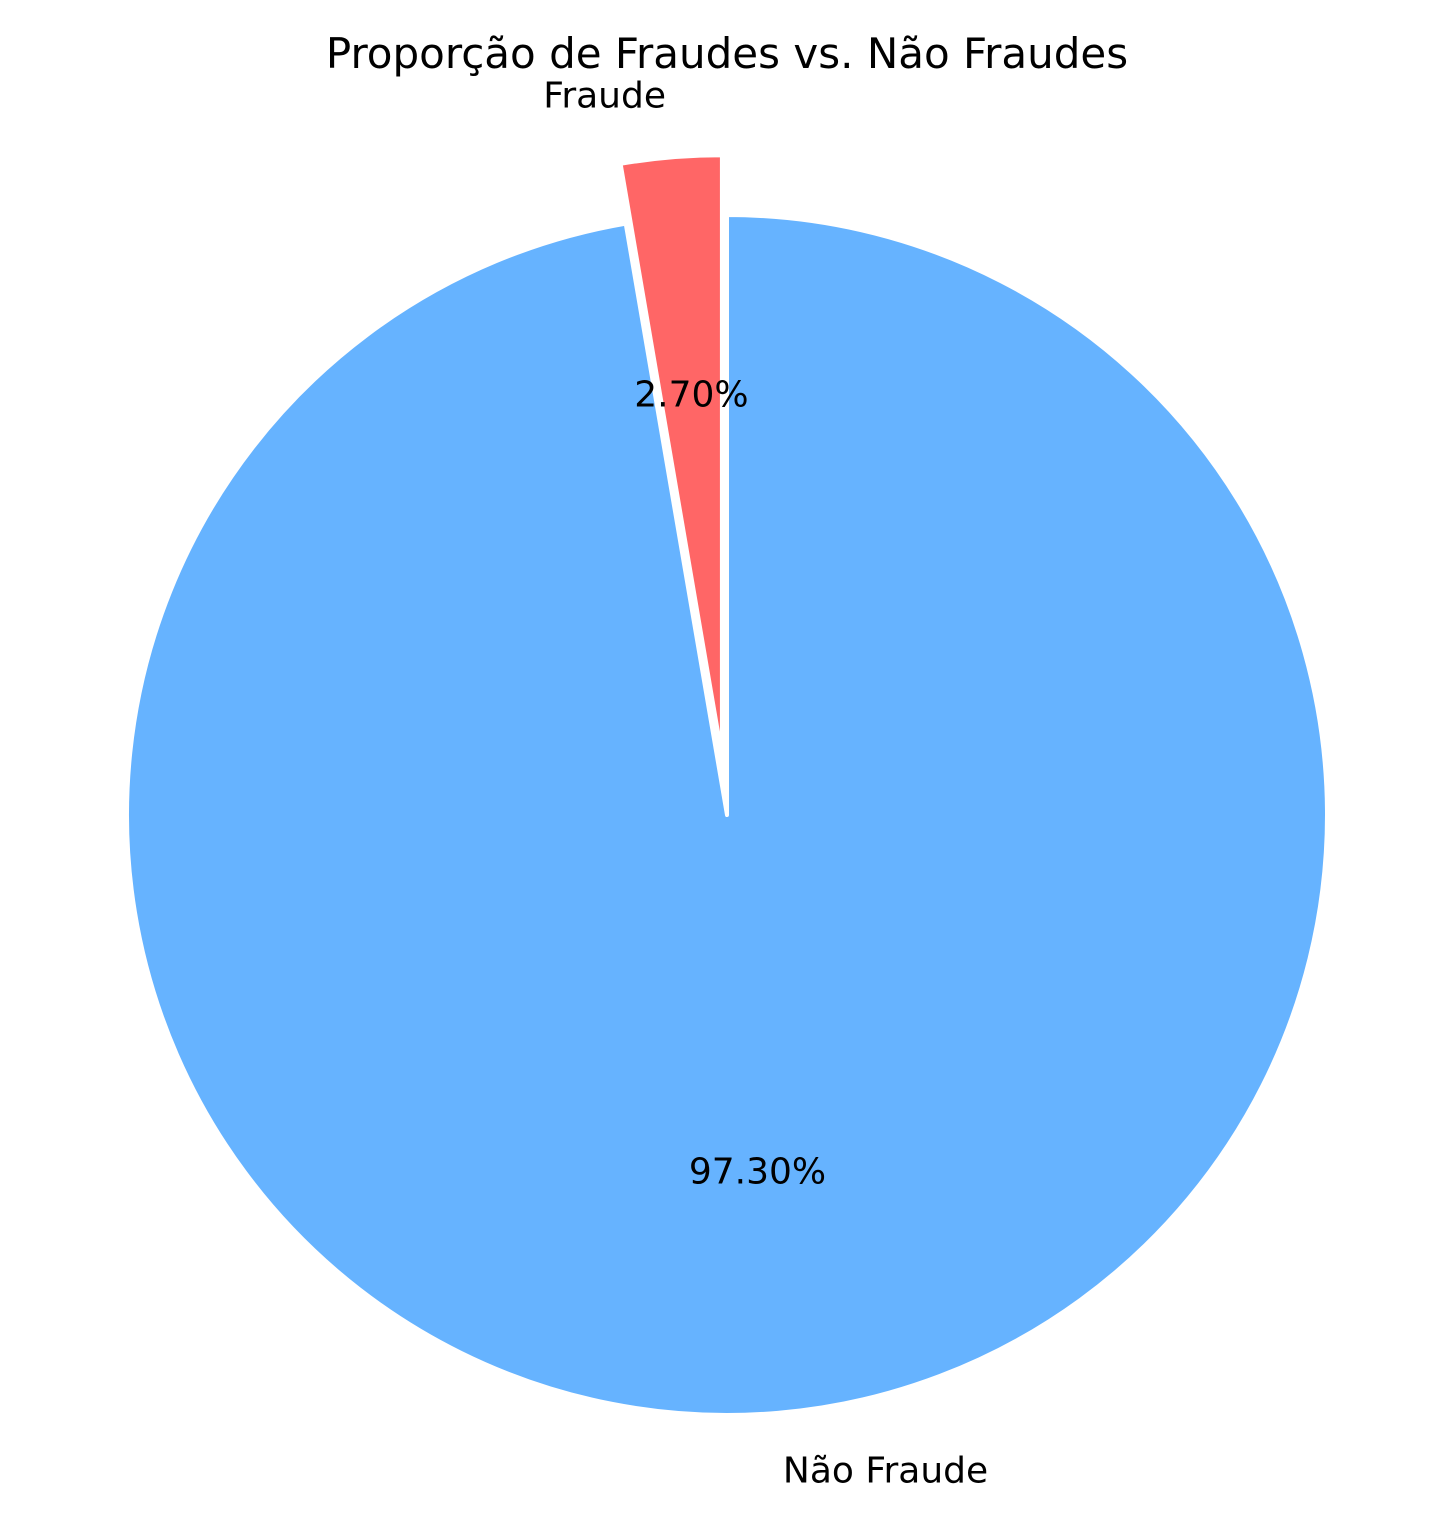  What do you see at coordinates (691, 395) in the screenshot?
I see `pct-label-fraude: 2.70%` at bounding box center [691, 395].